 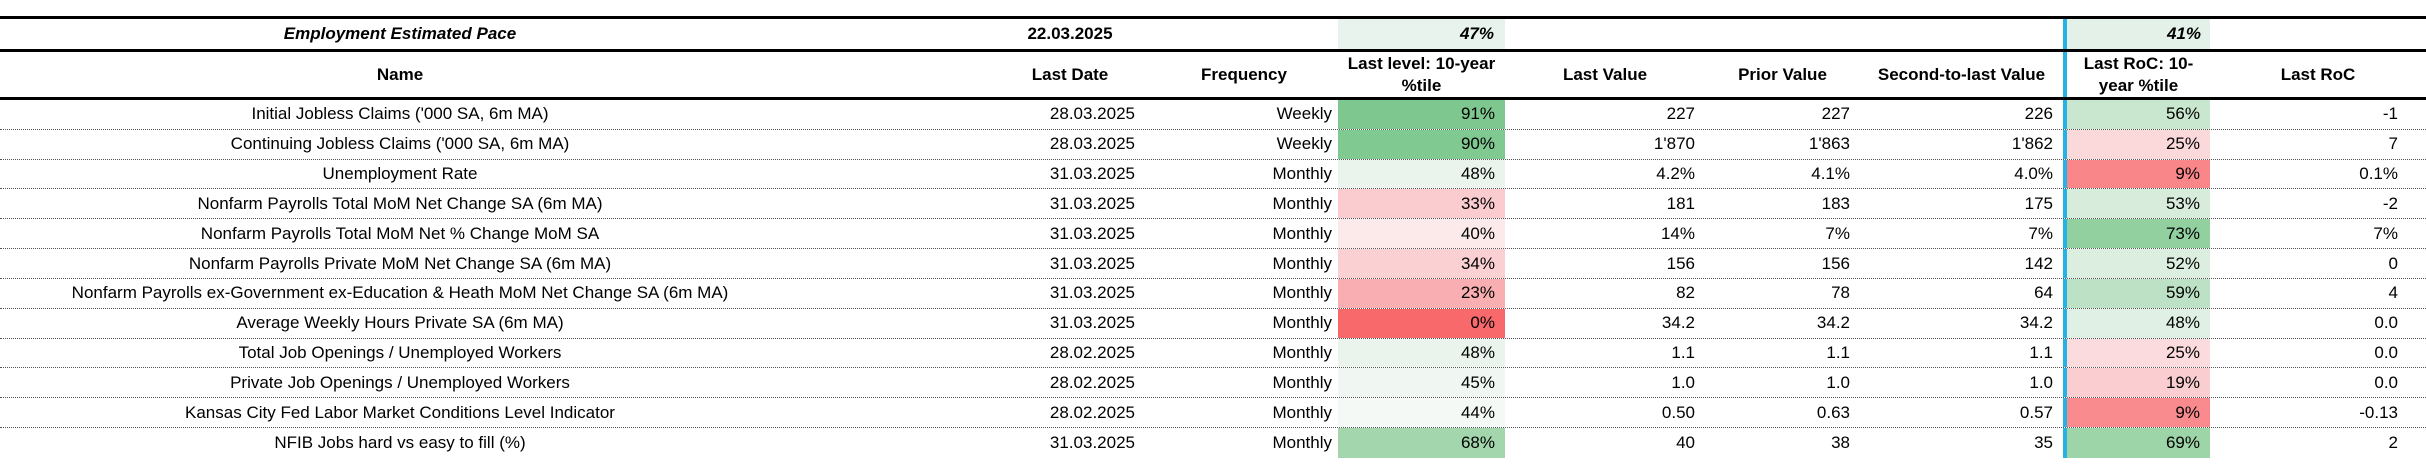 I want to click on cell-last-roc: -0.13, so click(x=2378, y=412).